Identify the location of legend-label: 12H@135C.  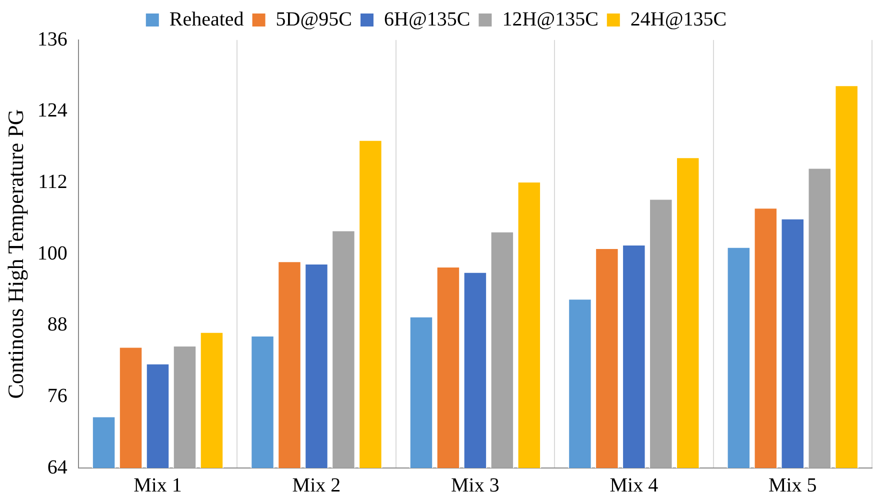
(550, 19).